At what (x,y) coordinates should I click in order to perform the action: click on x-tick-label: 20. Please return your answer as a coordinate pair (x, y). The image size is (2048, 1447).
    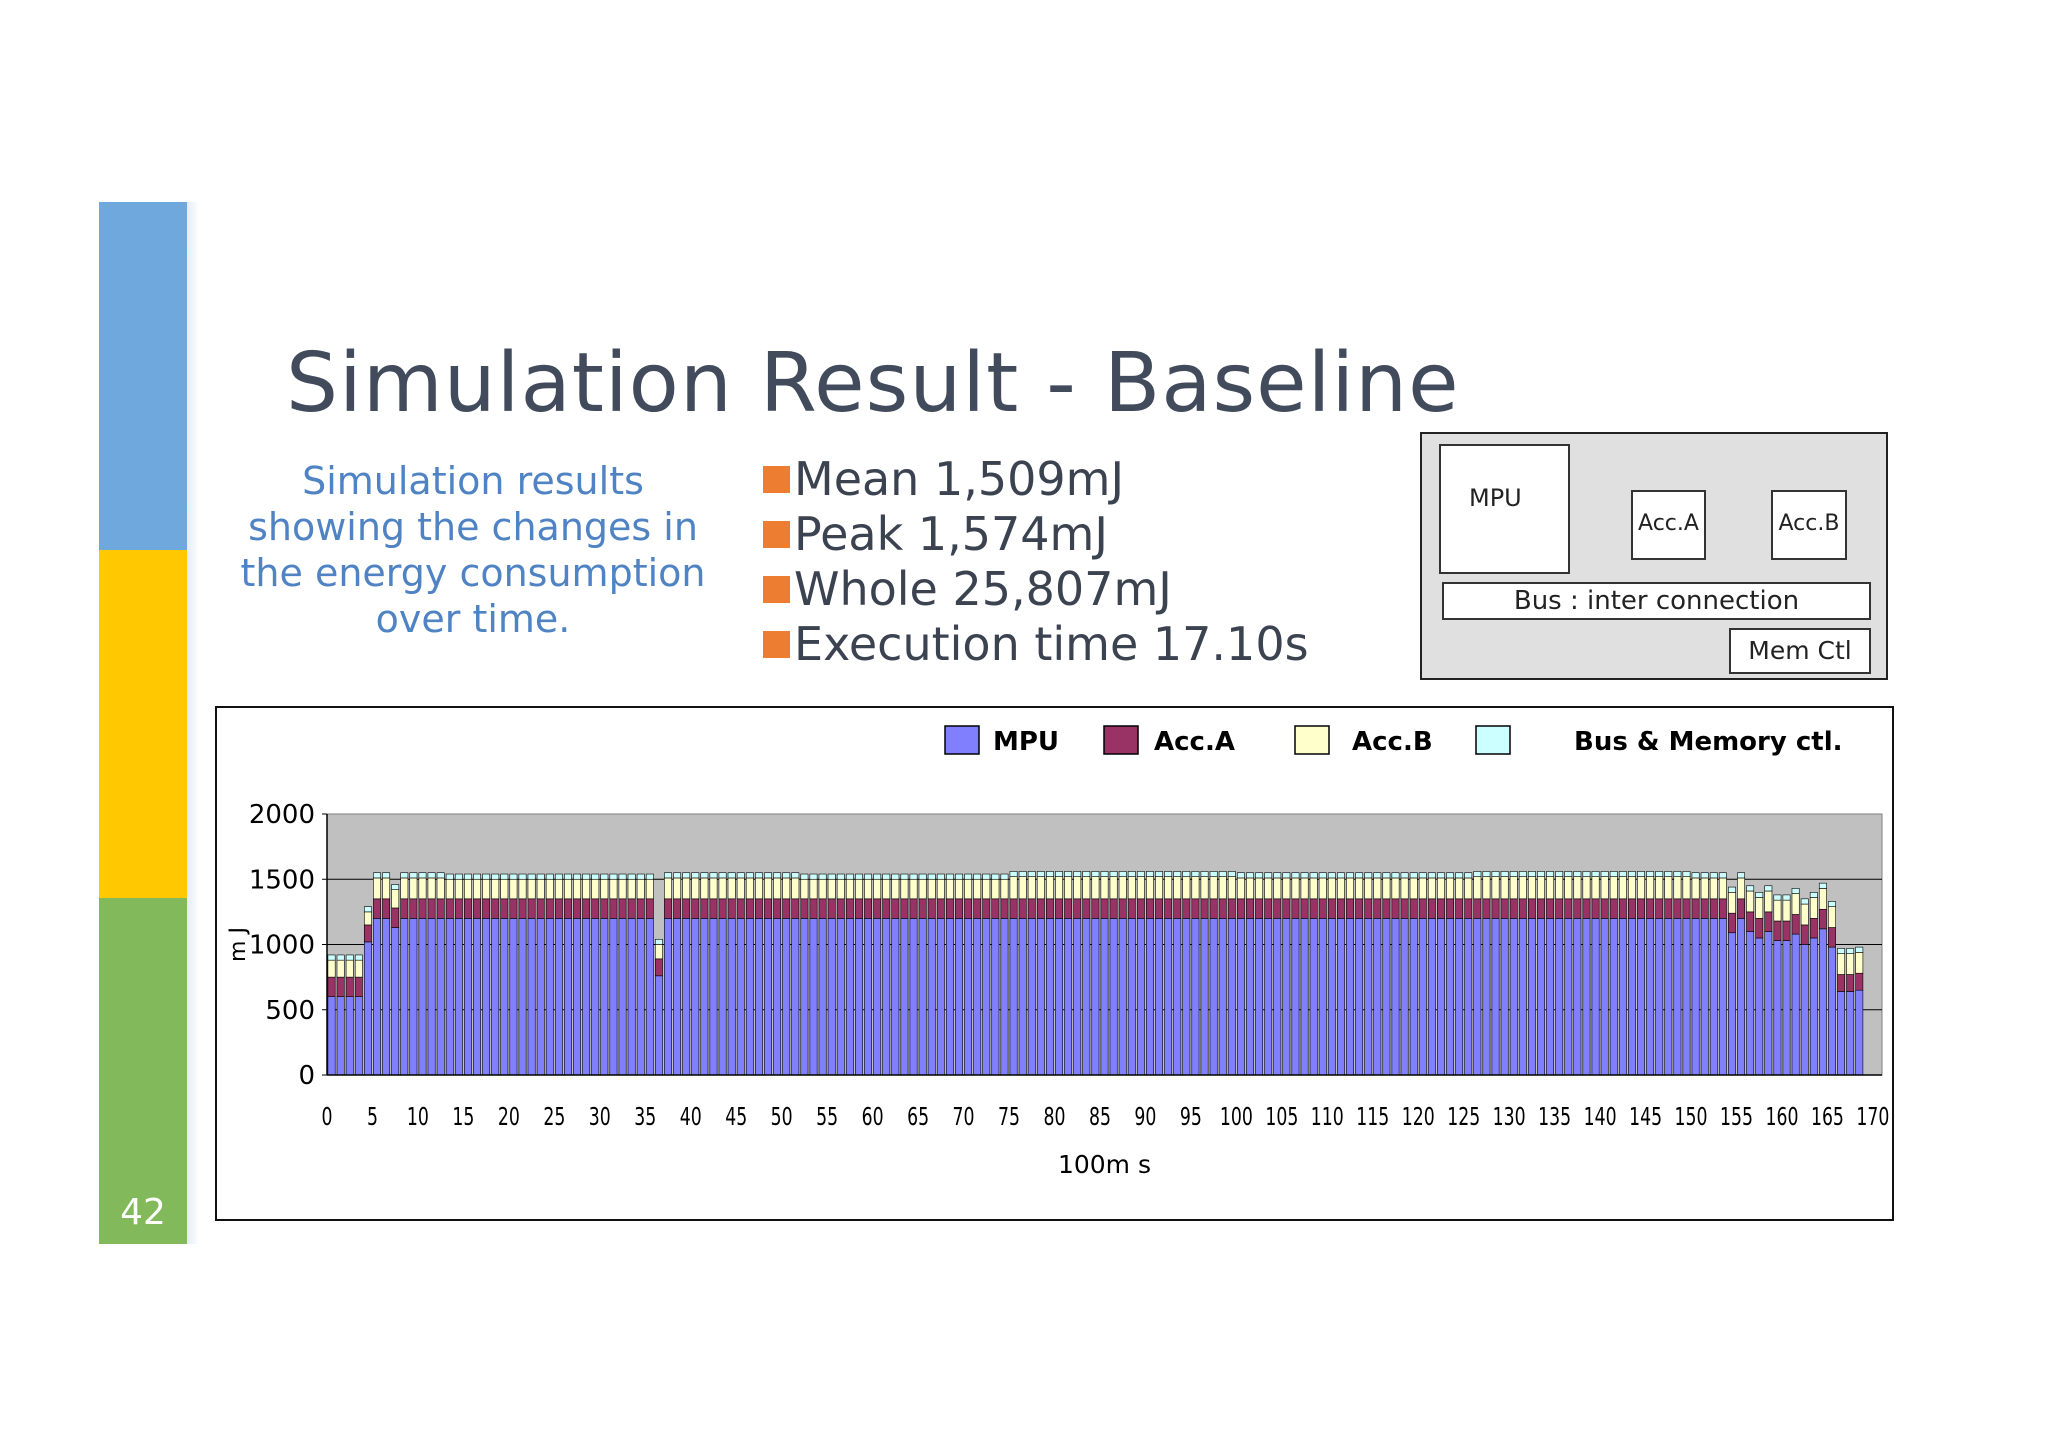
    Looking at the image, I should click on (509, 1116).